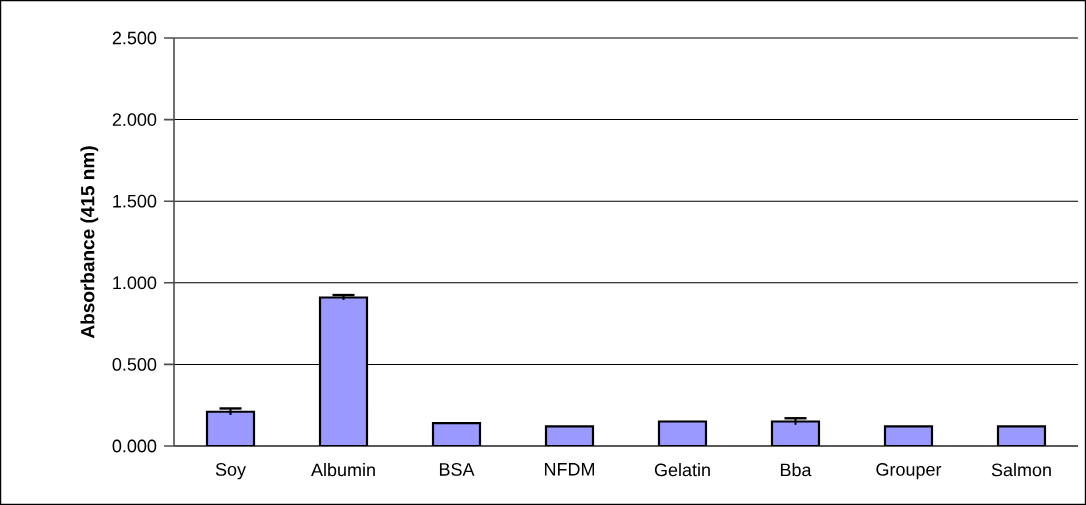  What do you see at coordinates (134, 119) in the screenshot?
I see `y-tick-label: 2.000` at bounding box center [134, 119].